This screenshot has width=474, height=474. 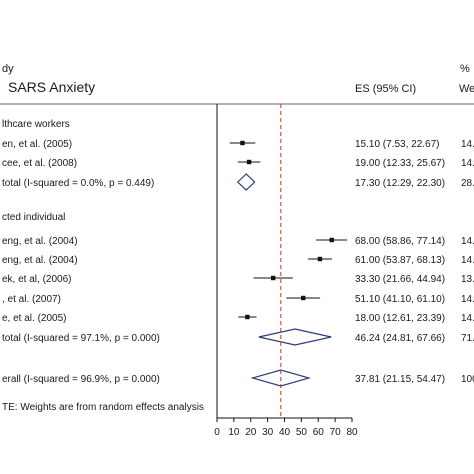 I want to click on study-column-header: dy, so click(x=8, y=69).